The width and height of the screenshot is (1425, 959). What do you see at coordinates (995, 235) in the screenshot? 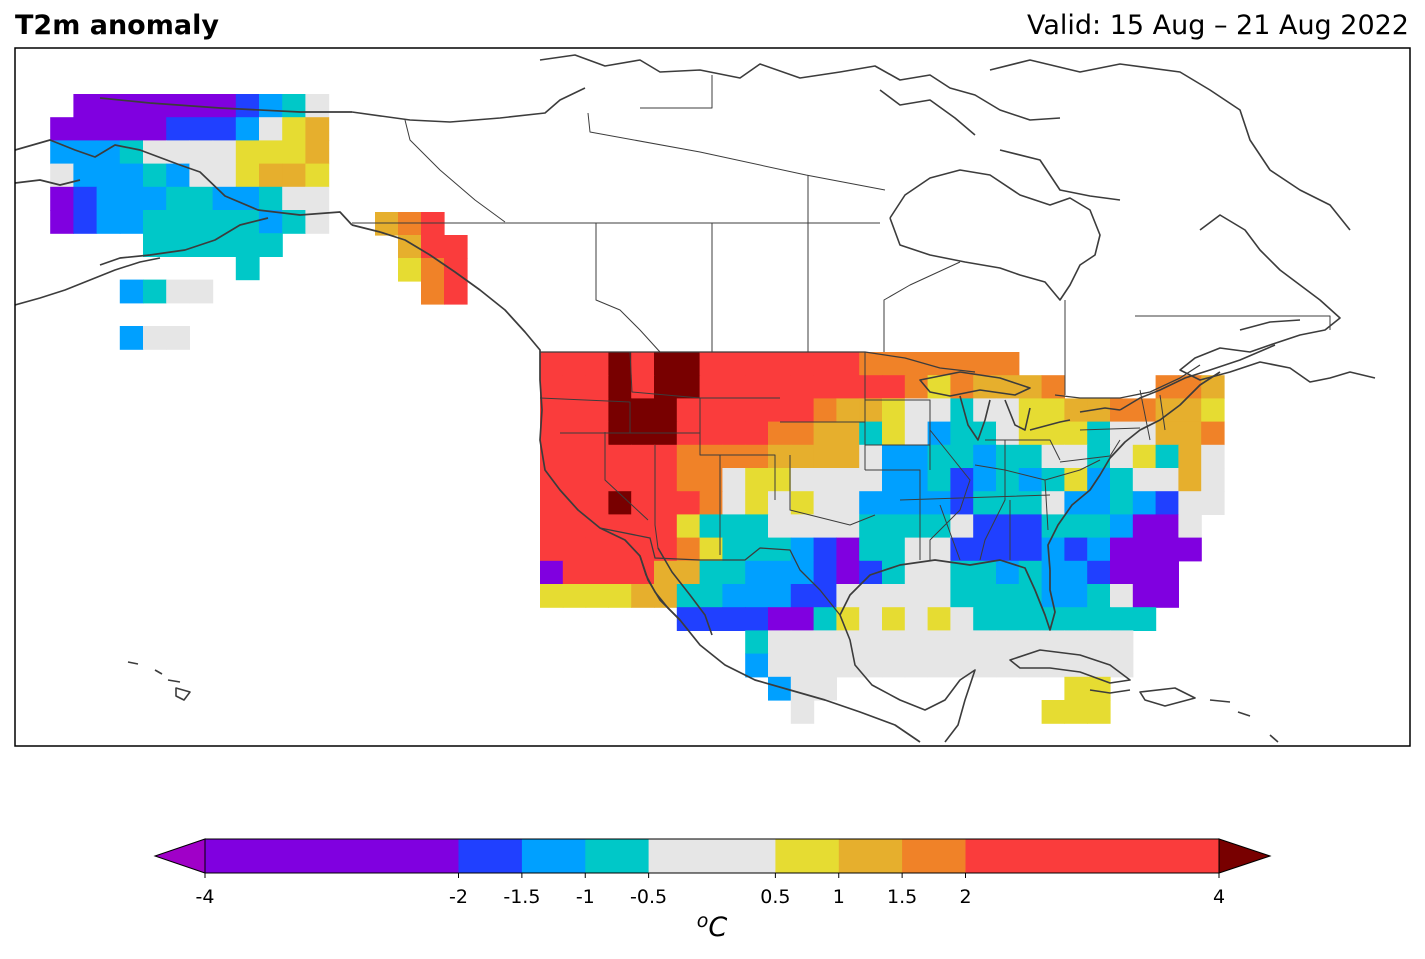
I see `coastline-hudson-bay` at bounding box center [995, 235].